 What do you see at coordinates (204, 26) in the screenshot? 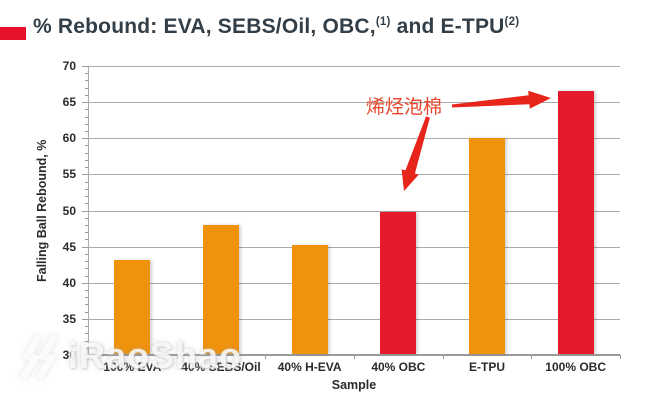
I see `page-title-text: % Rebound: EVA, SEBS/Oil, OBC,` at bounding box center [204, 26].